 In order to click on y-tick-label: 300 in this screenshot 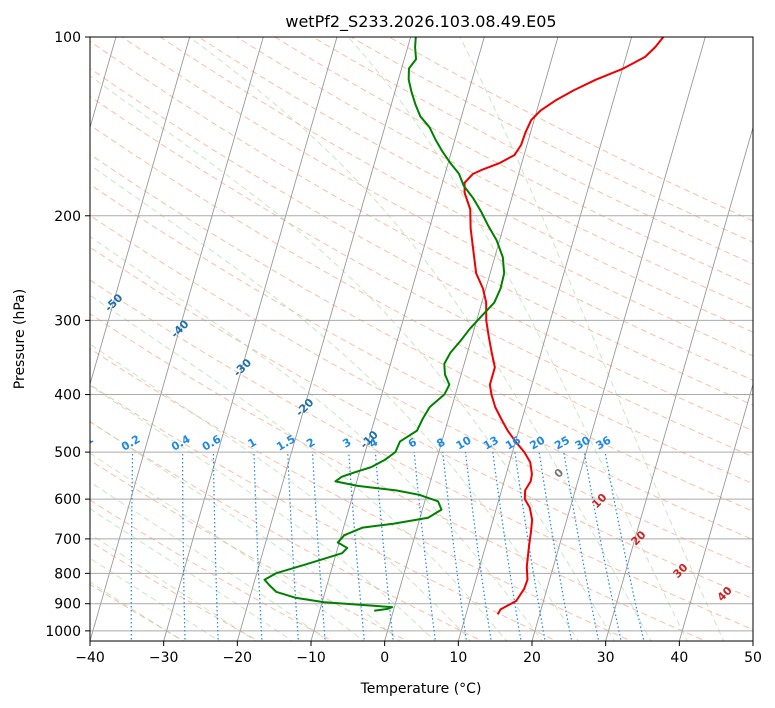, I will do `click(67, 321)`.